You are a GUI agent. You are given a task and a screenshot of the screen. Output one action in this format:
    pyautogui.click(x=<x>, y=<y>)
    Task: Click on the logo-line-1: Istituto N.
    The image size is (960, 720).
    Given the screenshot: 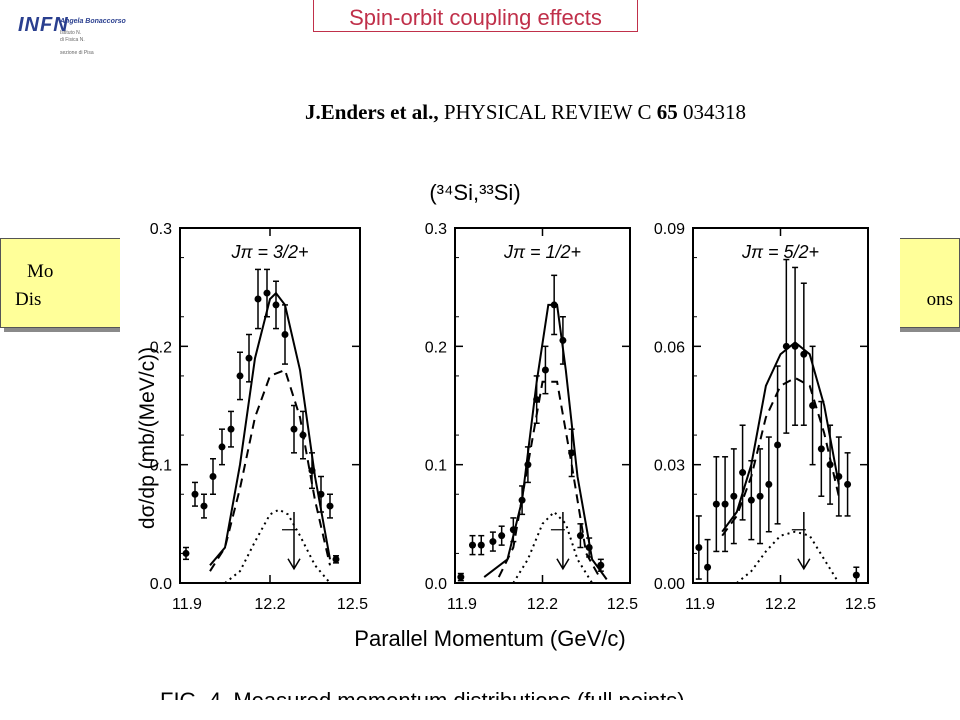 What is the action you would take?
    pyautogui.click(x=71, y=33)
    